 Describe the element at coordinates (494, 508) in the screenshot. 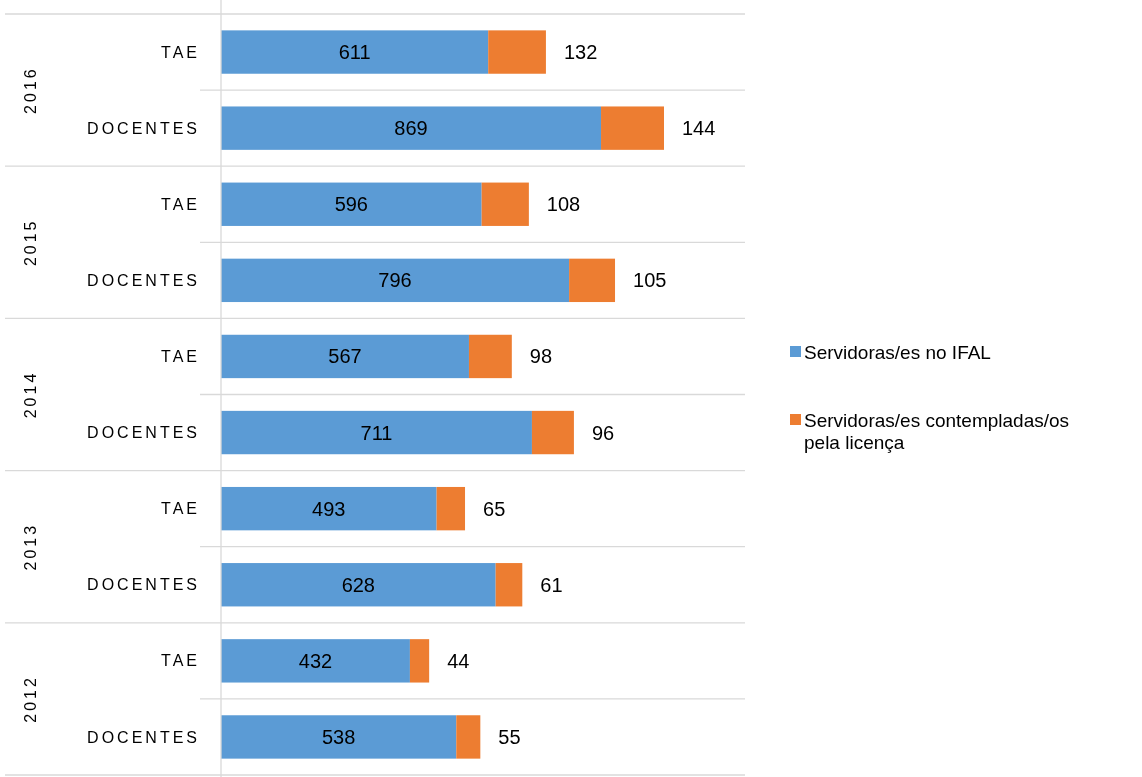

I see `data-label: 65` at that location.